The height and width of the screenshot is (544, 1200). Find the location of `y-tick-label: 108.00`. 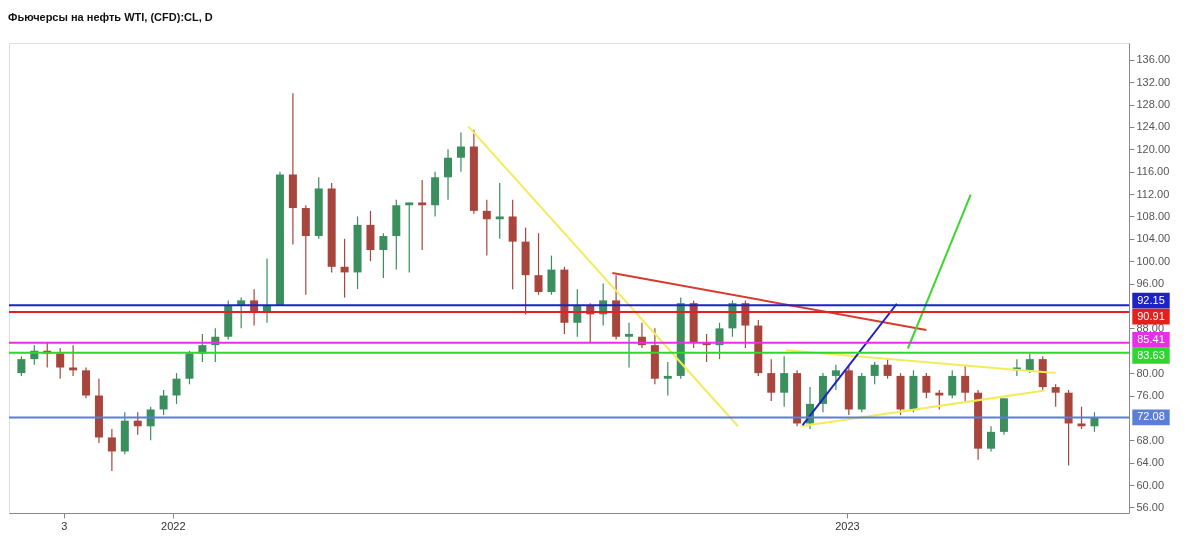

y-tick-label: 108.00 is located at coordinates (1153, 215).